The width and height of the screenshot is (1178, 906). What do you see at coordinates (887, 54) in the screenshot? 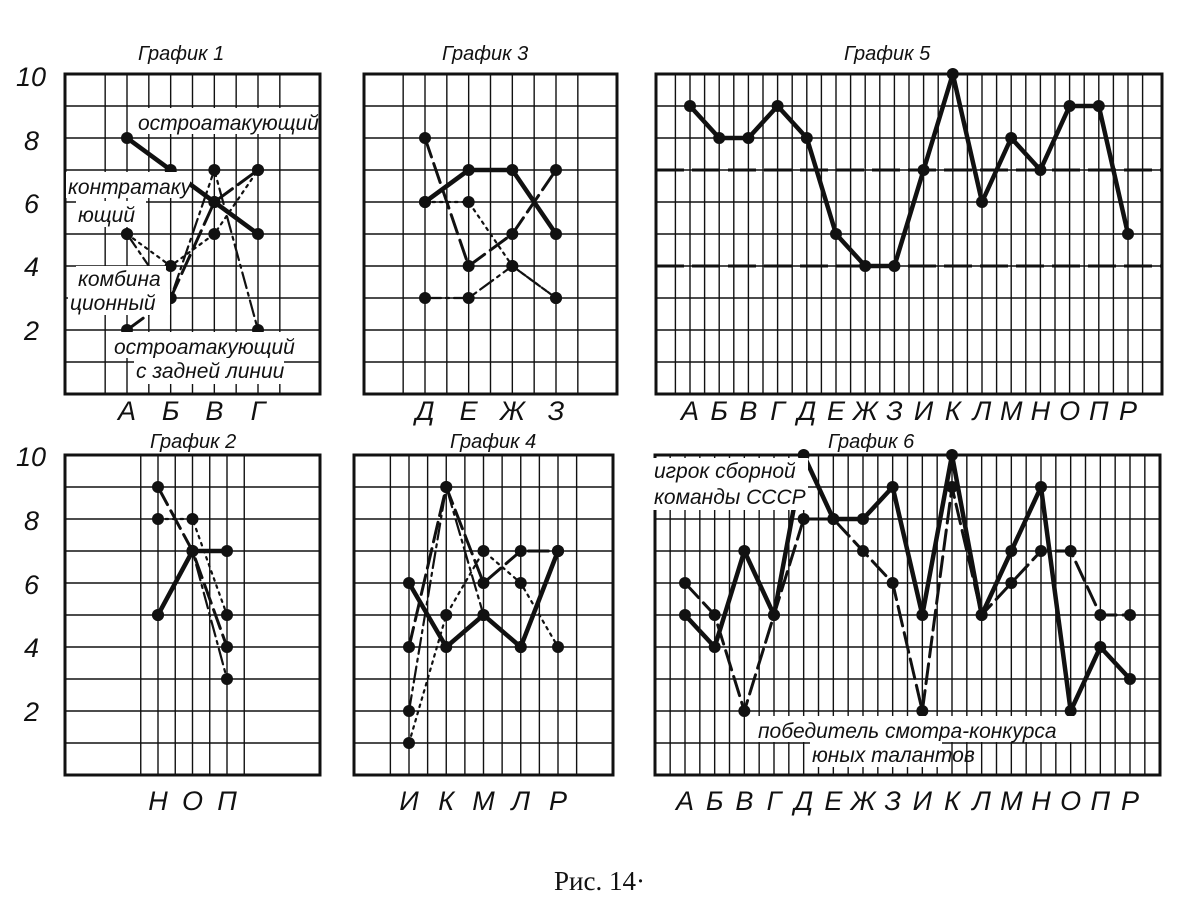
I see `chart-title: График 5` at bounding box center [887, 54].